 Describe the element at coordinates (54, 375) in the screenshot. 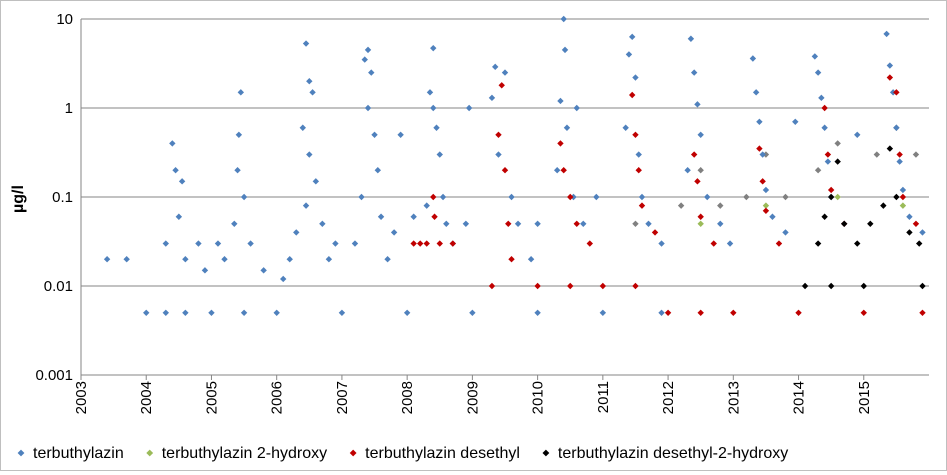

I see `y-tick-label: 0.001` at that location.